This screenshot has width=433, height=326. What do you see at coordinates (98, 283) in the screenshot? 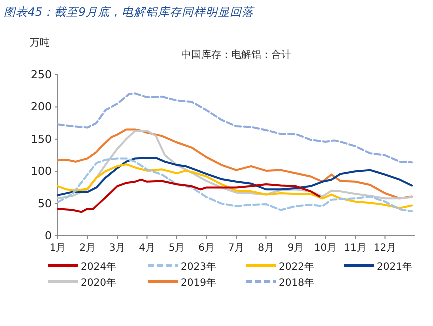
I see `legend-label: 2020年` at bounding box center [98, 283].